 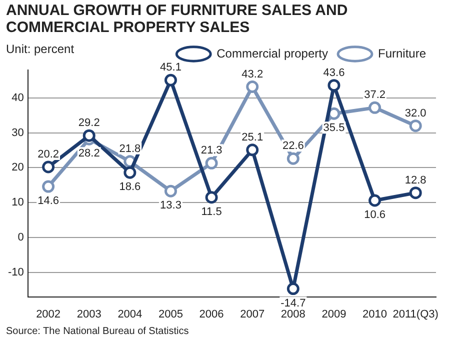 What do you see at coordinates (375, 215) in the screenshot?
I see `data-label: 10.6` at bounding box center [375, 215].